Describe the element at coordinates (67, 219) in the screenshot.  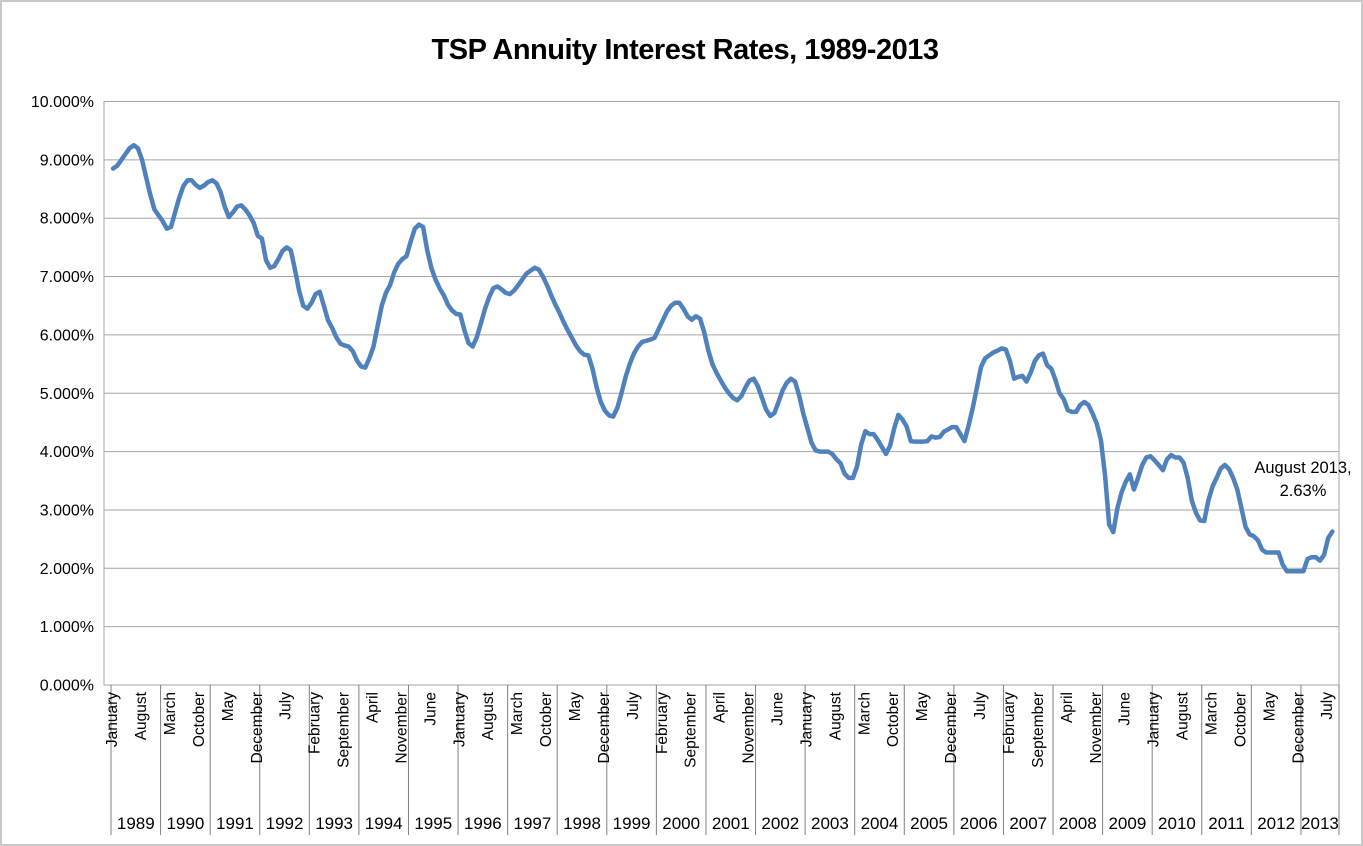
I see `y-axis-tick-label: 8.000%` at that location.